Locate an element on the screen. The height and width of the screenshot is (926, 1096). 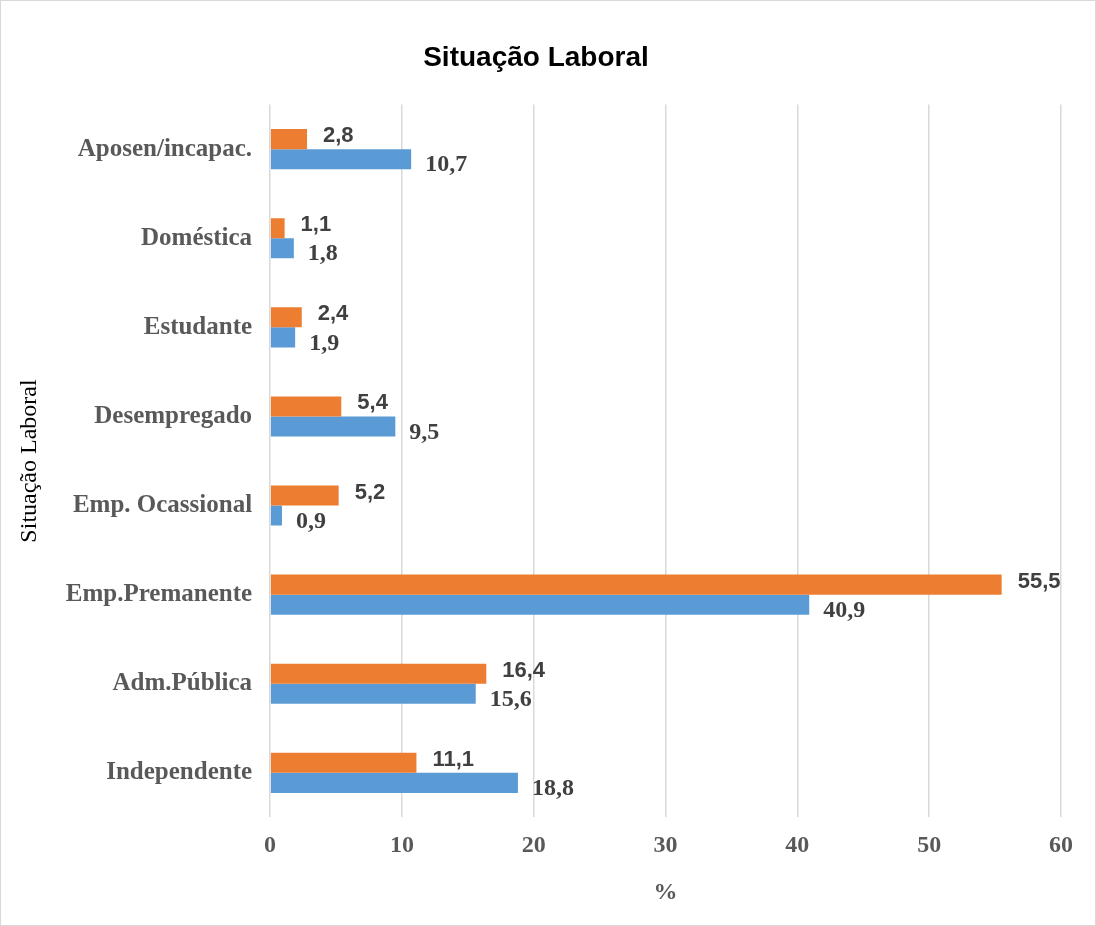
data-label: 1,8 is located at coordinates (322, 252).